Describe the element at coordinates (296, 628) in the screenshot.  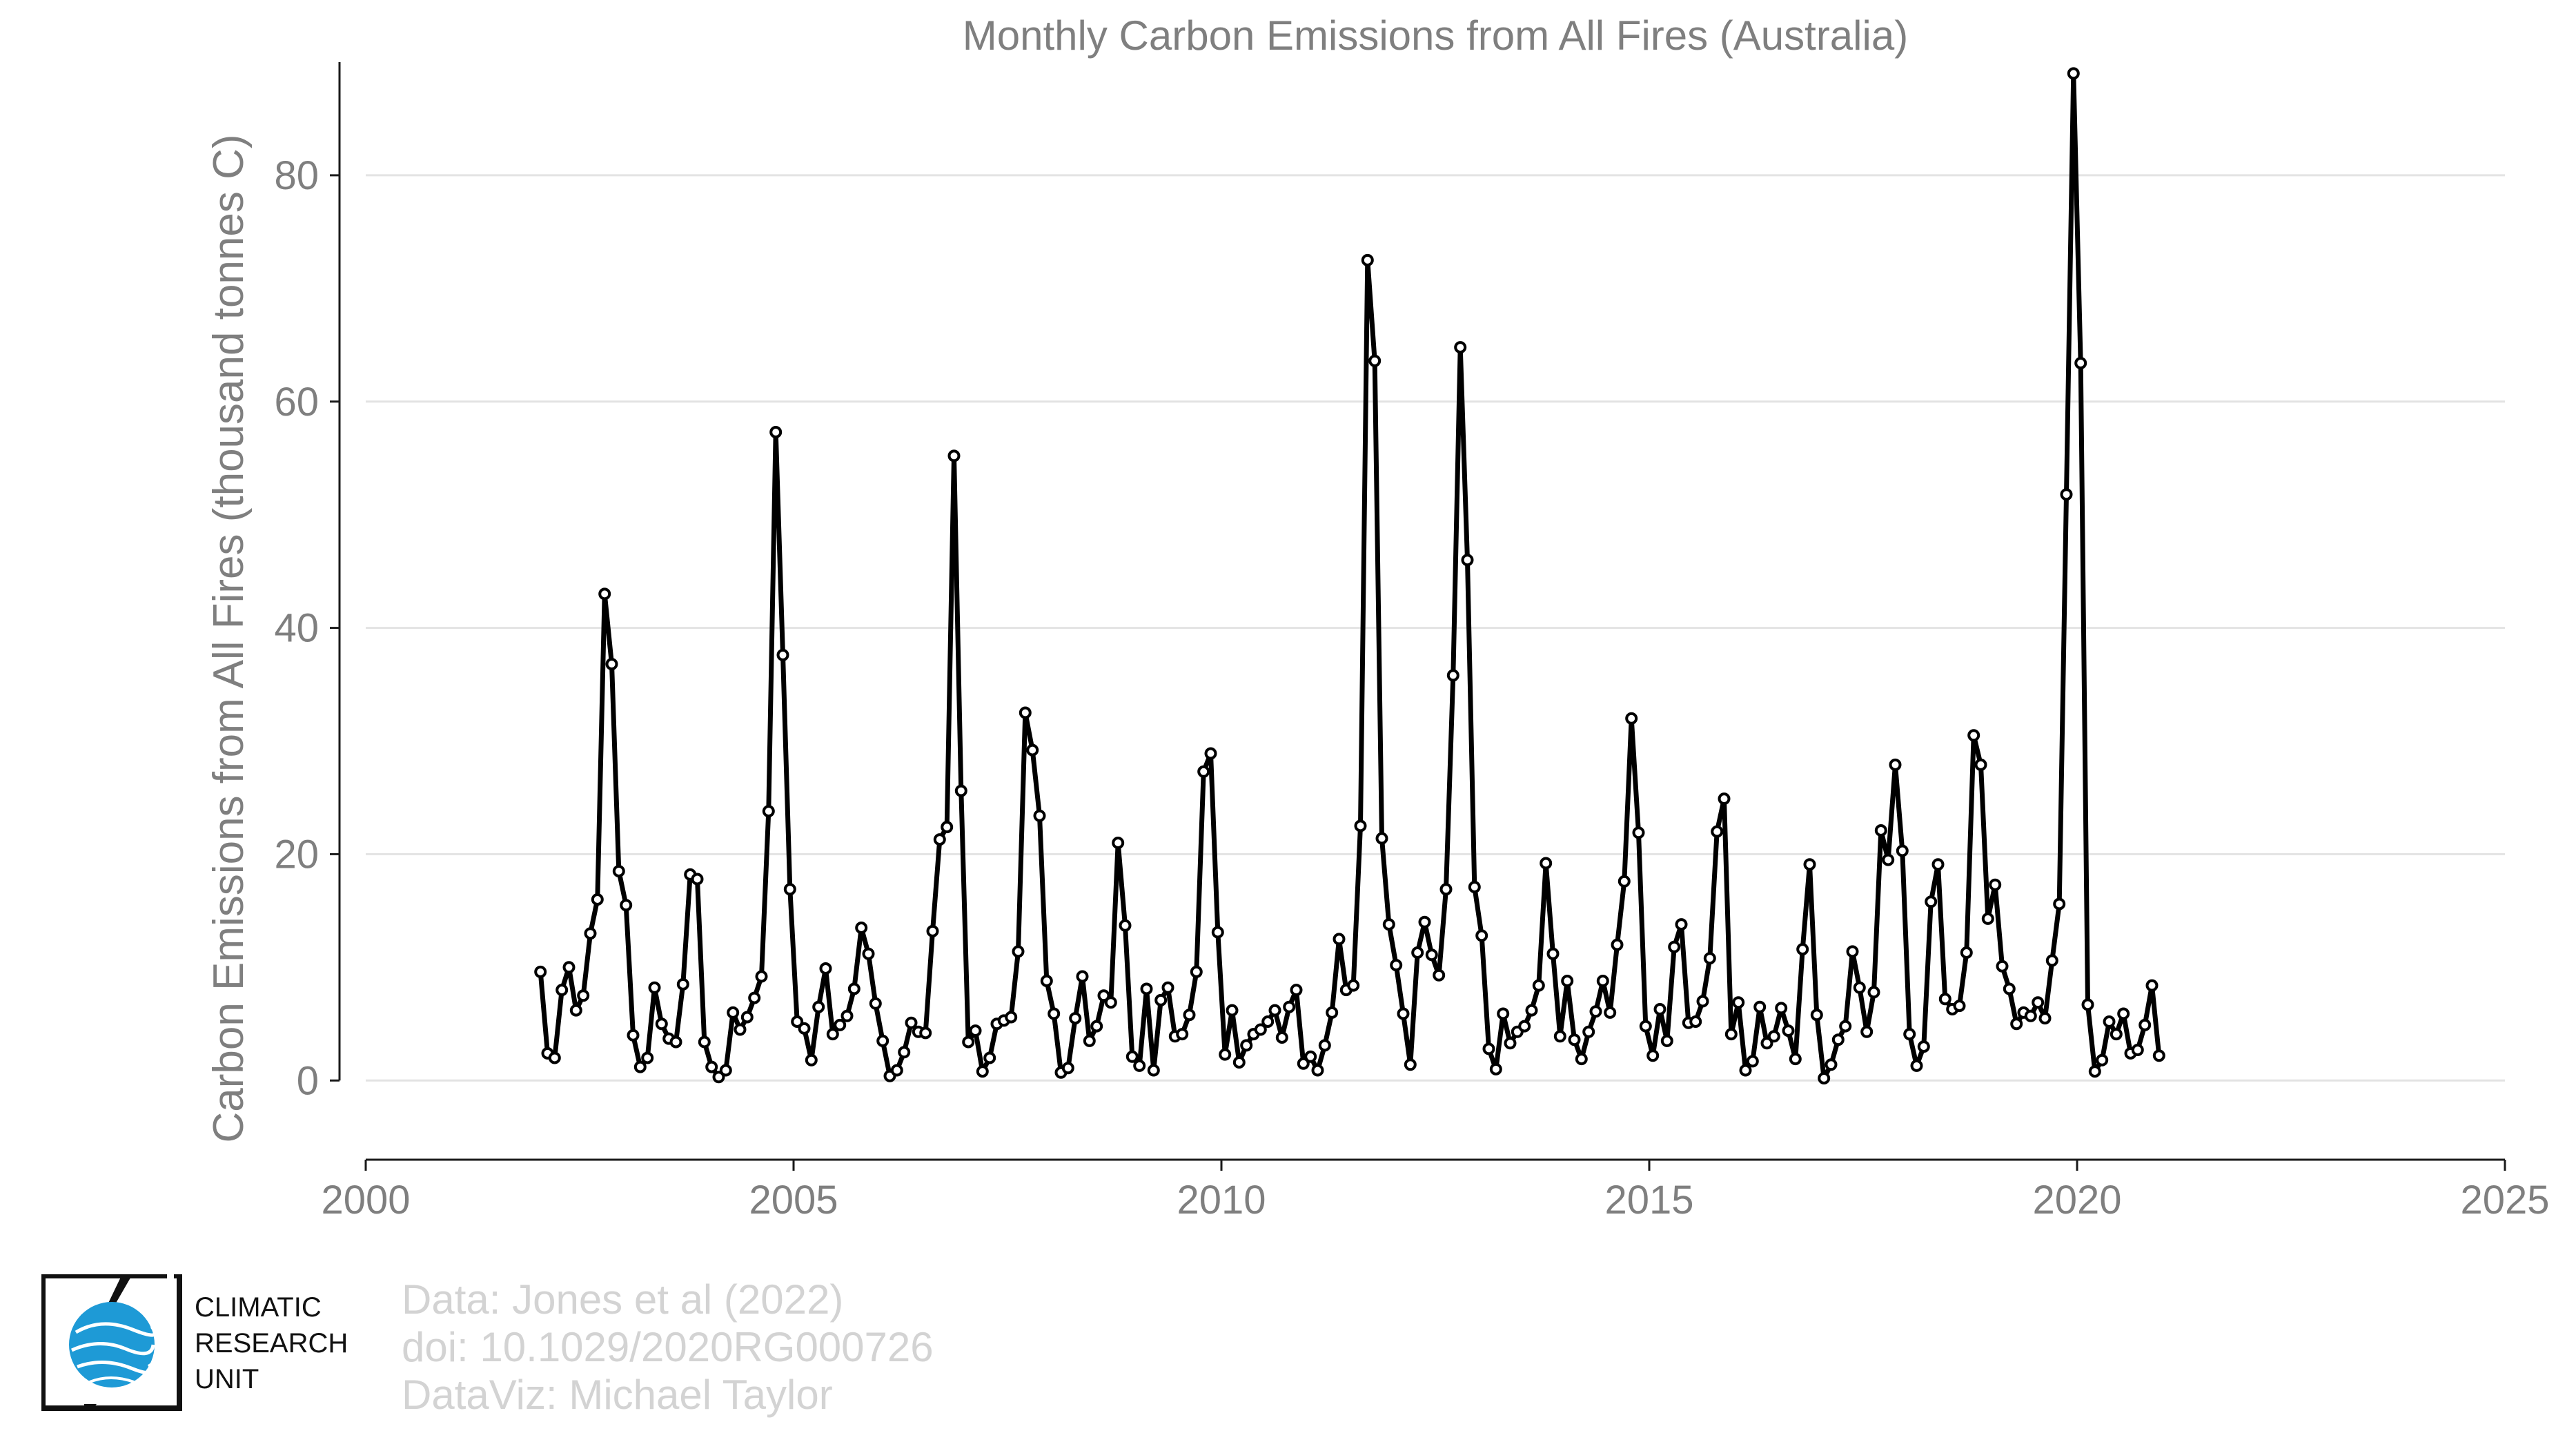
I see `y-tick-label: 40` at that location.